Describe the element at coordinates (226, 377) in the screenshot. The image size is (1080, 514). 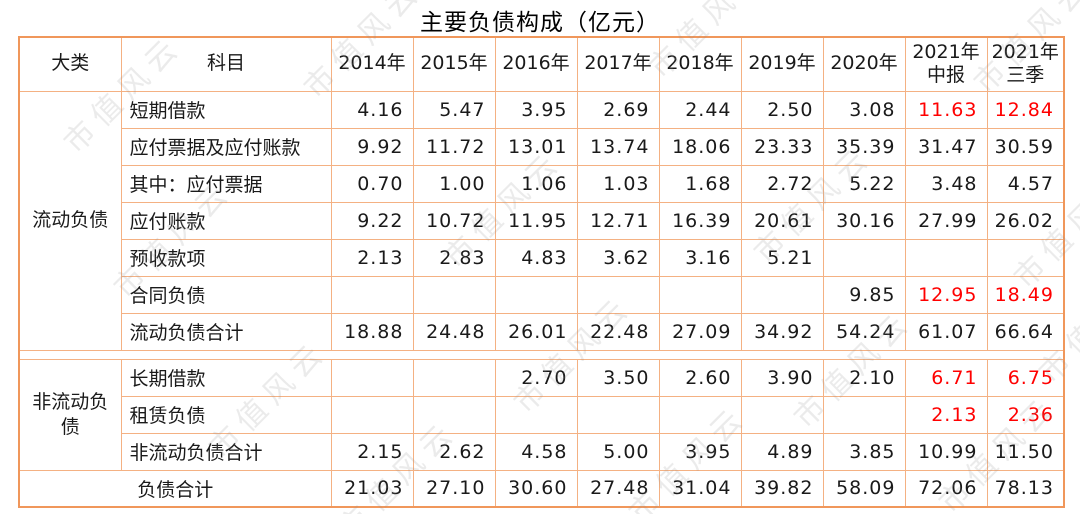
I see `item-label-cell: 长期借款` at that location.